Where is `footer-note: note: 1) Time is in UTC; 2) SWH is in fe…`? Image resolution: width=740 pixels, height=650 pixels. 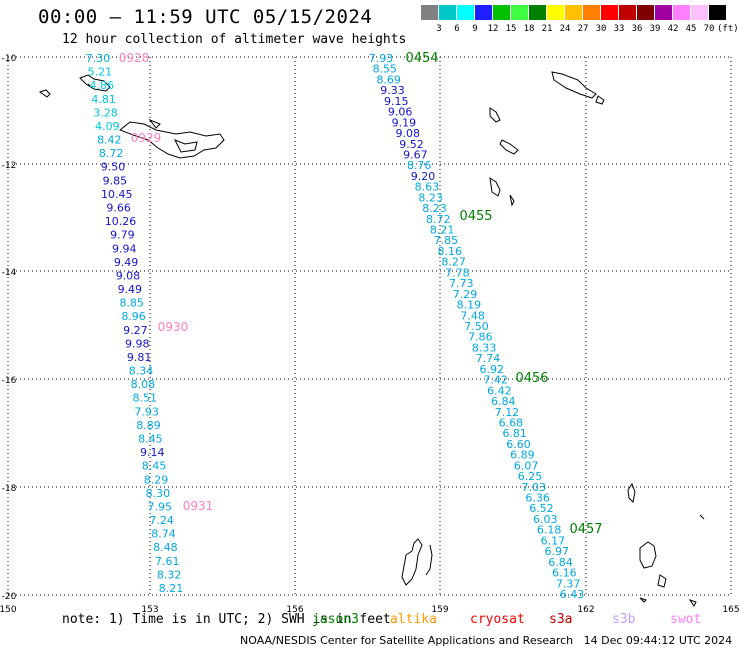 footer-note: note: 1) Time is in UTC; 2) SWH is in fe… is located at coordinates (226, 619).